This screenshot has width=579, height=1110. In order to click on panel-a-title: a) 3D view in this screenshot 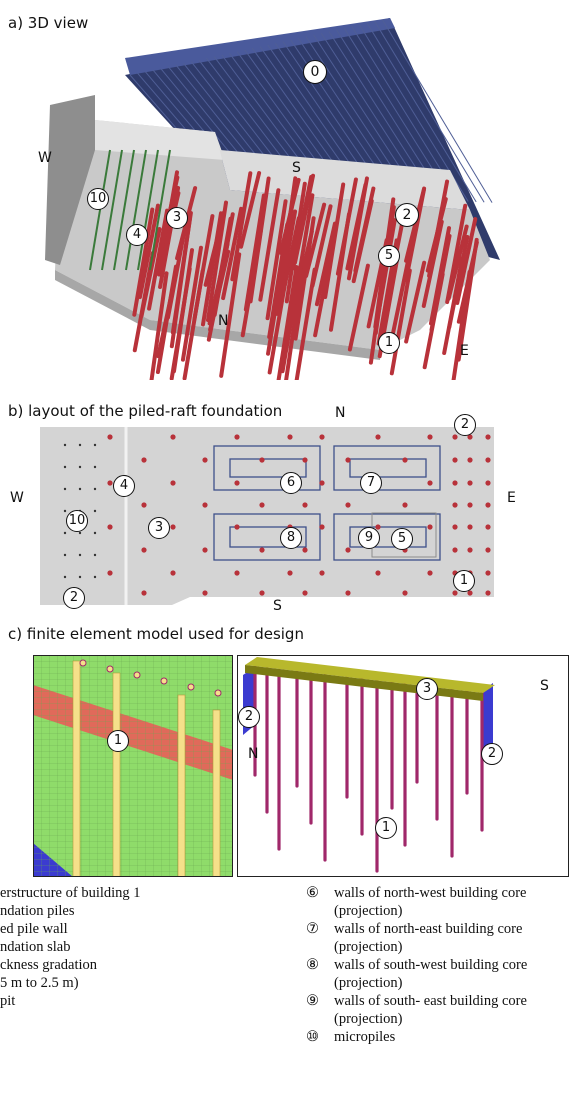, I will do `click(48, 23)`.